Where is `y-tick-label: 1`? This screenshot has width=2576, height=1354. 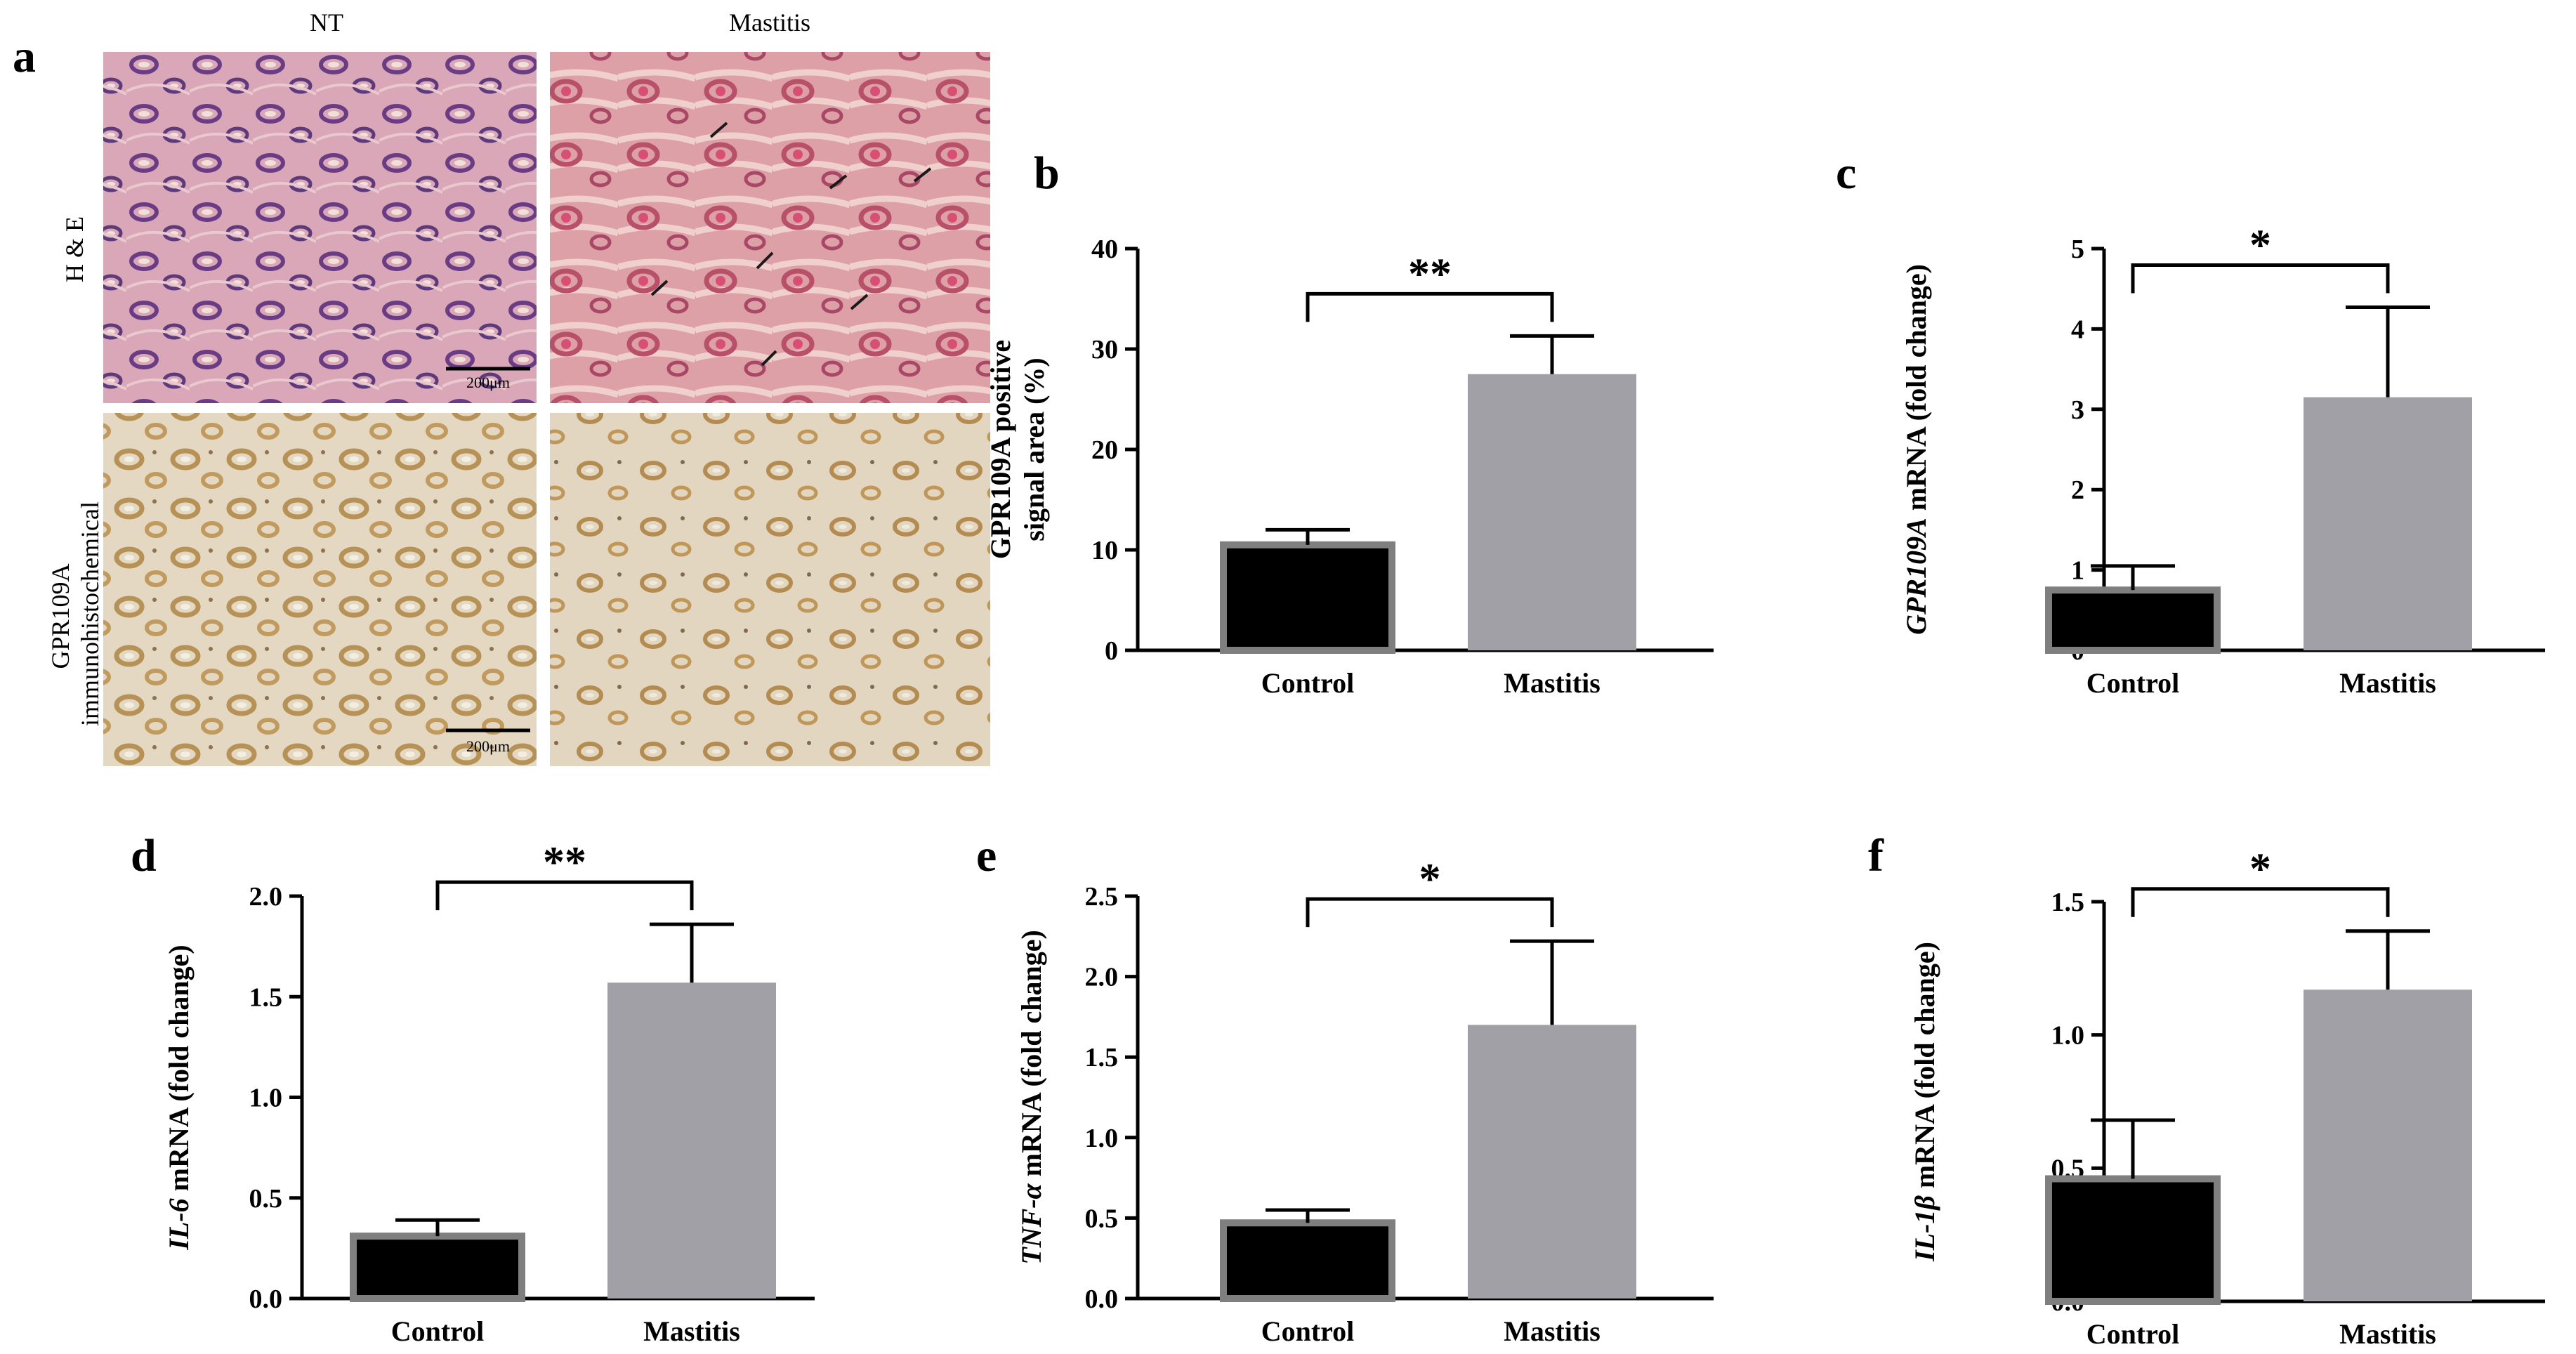 y-tick-label: 1 is located at coordinates (2077, 571).